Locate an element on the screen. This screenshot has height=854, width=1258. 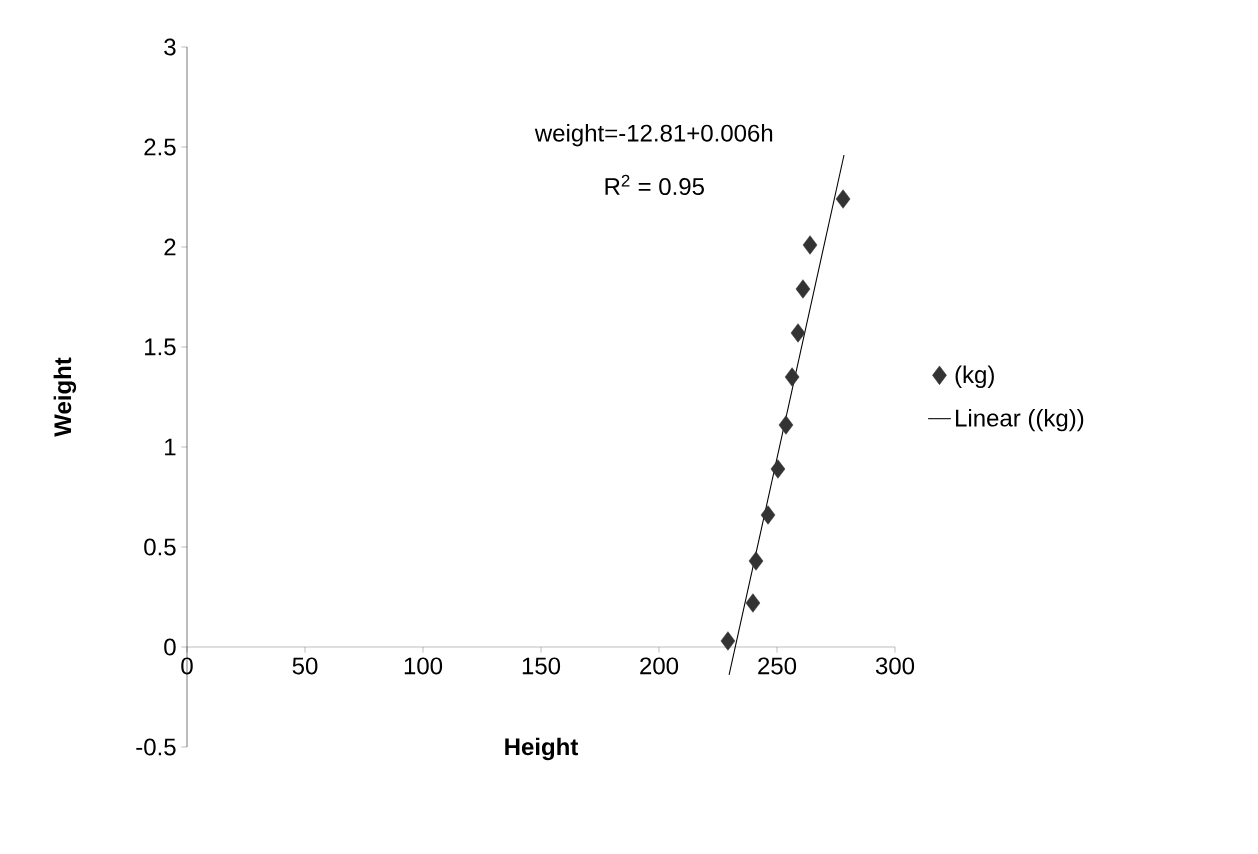
legend-label: Linear ((kg)) is located at coordinates (1020, 420).